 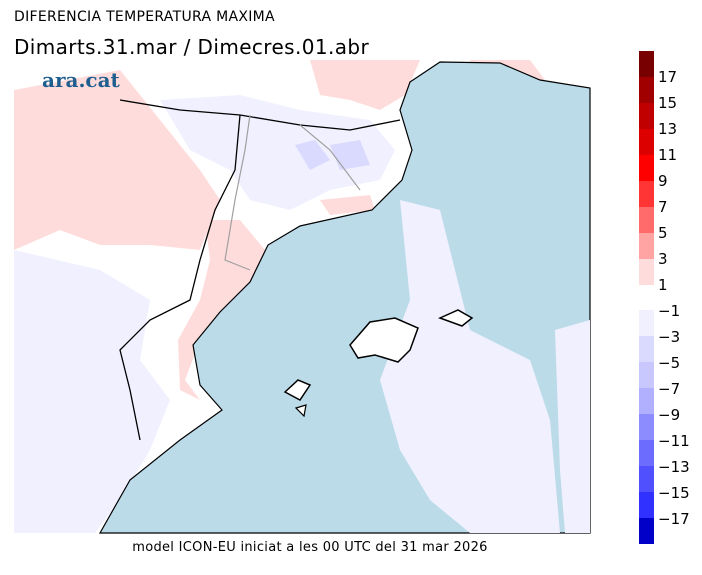 What do you see at coordinates (144, 17) in the screenshot?
I see `map-title: DIFERENCIA TEMPERATURA MAXIMA` at bounding box center [144, 17].